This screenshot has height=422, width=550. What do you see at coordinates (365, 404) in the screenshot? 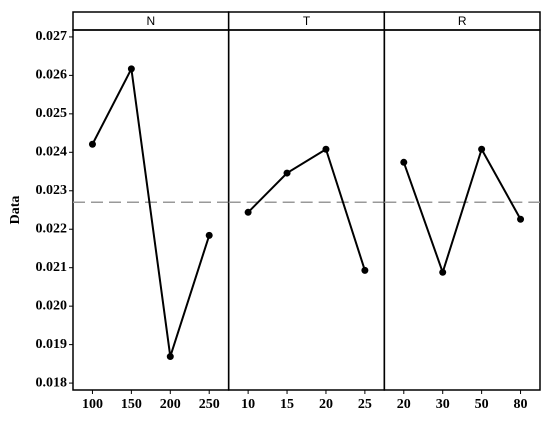
I see `x-tick-label: 25` at bounding box center [365, 404].